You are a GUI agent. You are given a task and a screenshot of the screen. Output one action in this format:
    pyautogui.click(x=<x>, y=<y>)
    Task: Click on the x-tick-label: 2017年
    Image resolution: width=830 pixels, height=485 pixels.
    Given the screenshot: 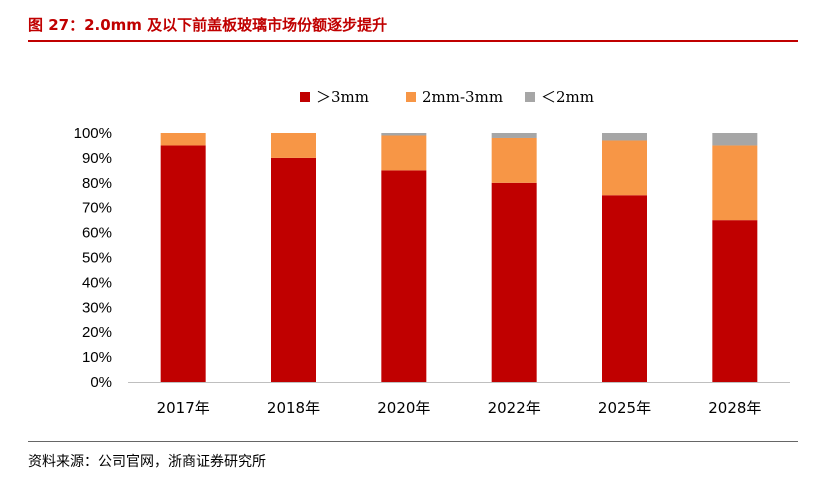 What is the action you would take?
    pyautogui.click(x=183, y=408)
    